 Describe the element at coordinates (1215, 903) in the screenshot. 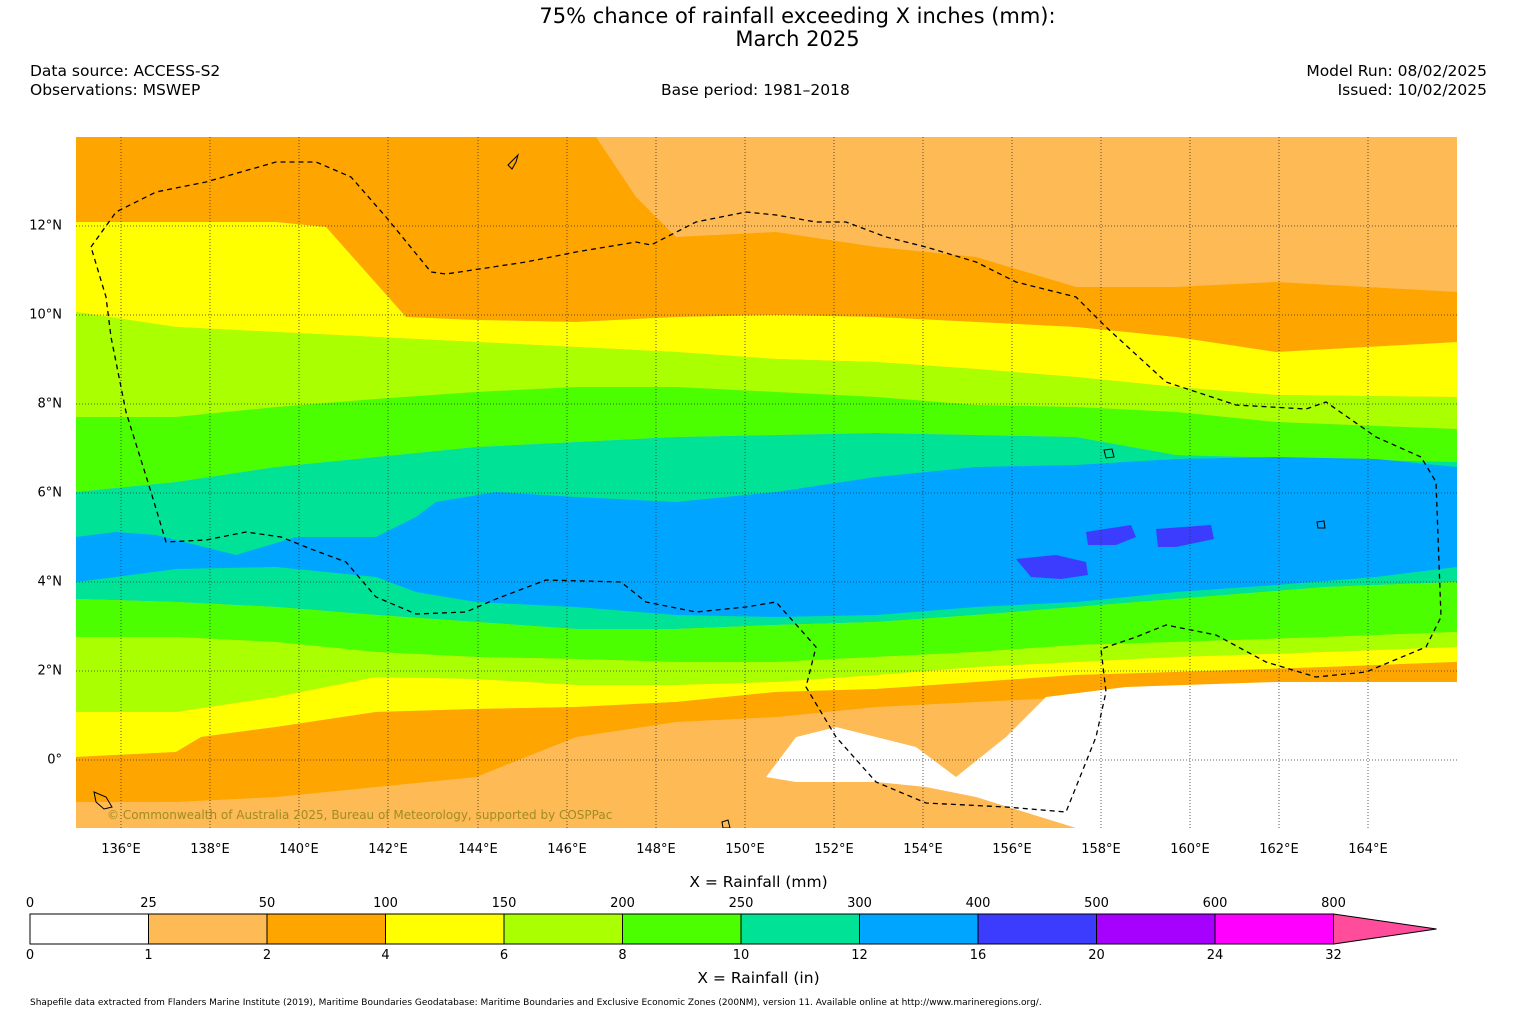

I see `colorbar-mm-tick: 600` at that location.